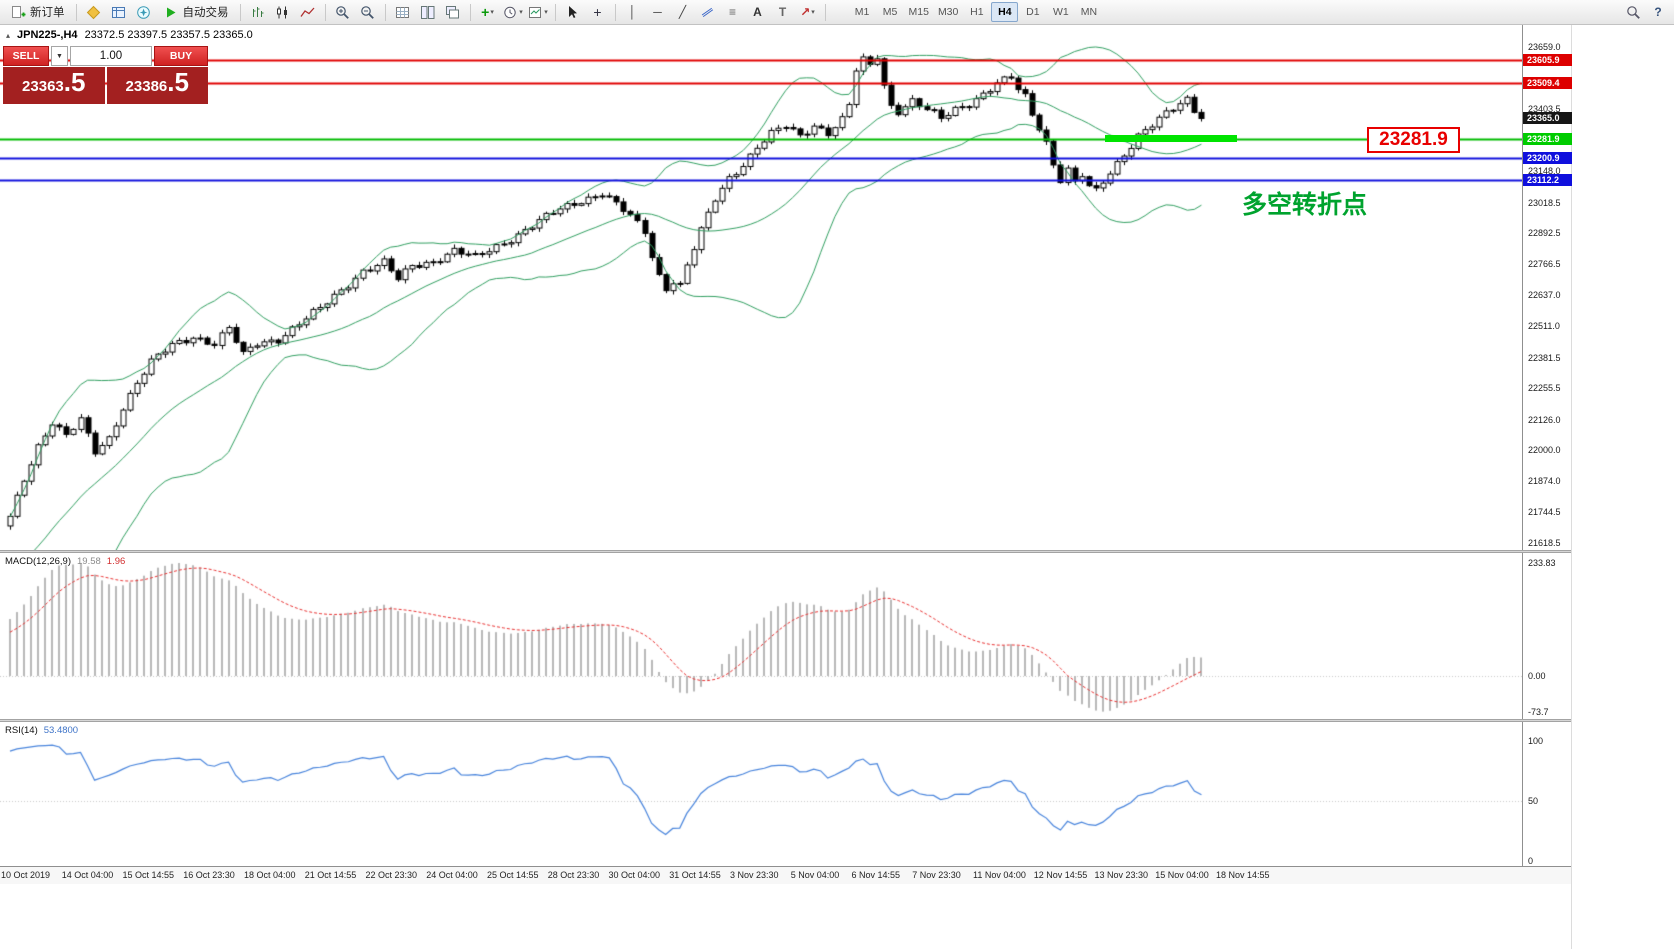  Describe the element at coordinates (65, 561) in the screenshot. I see `macd-label: MACD(12,26,9) 19.58 1.96` at that location.